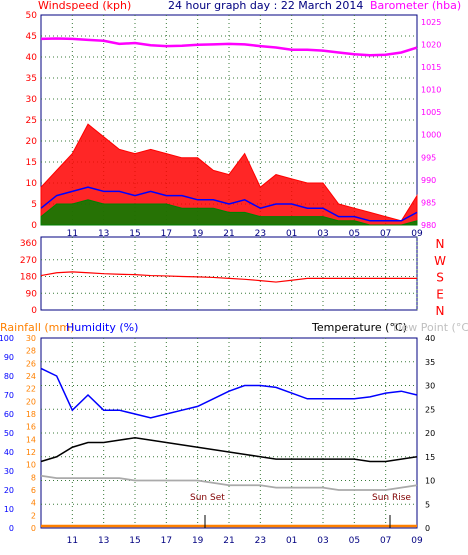  I want to click on windspeed-tick-label: 50, so click(32, 16).